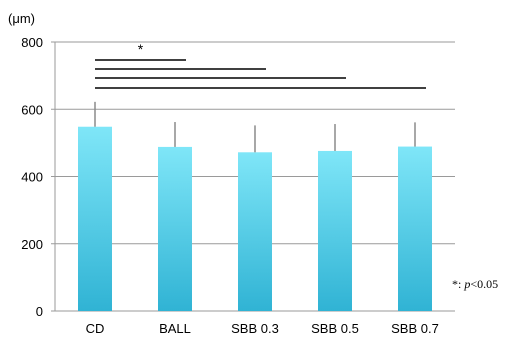 Image resolution: width=512 pixels, height=337 pixels. I want to click on y-tick-label: 600, so click(32, 109).